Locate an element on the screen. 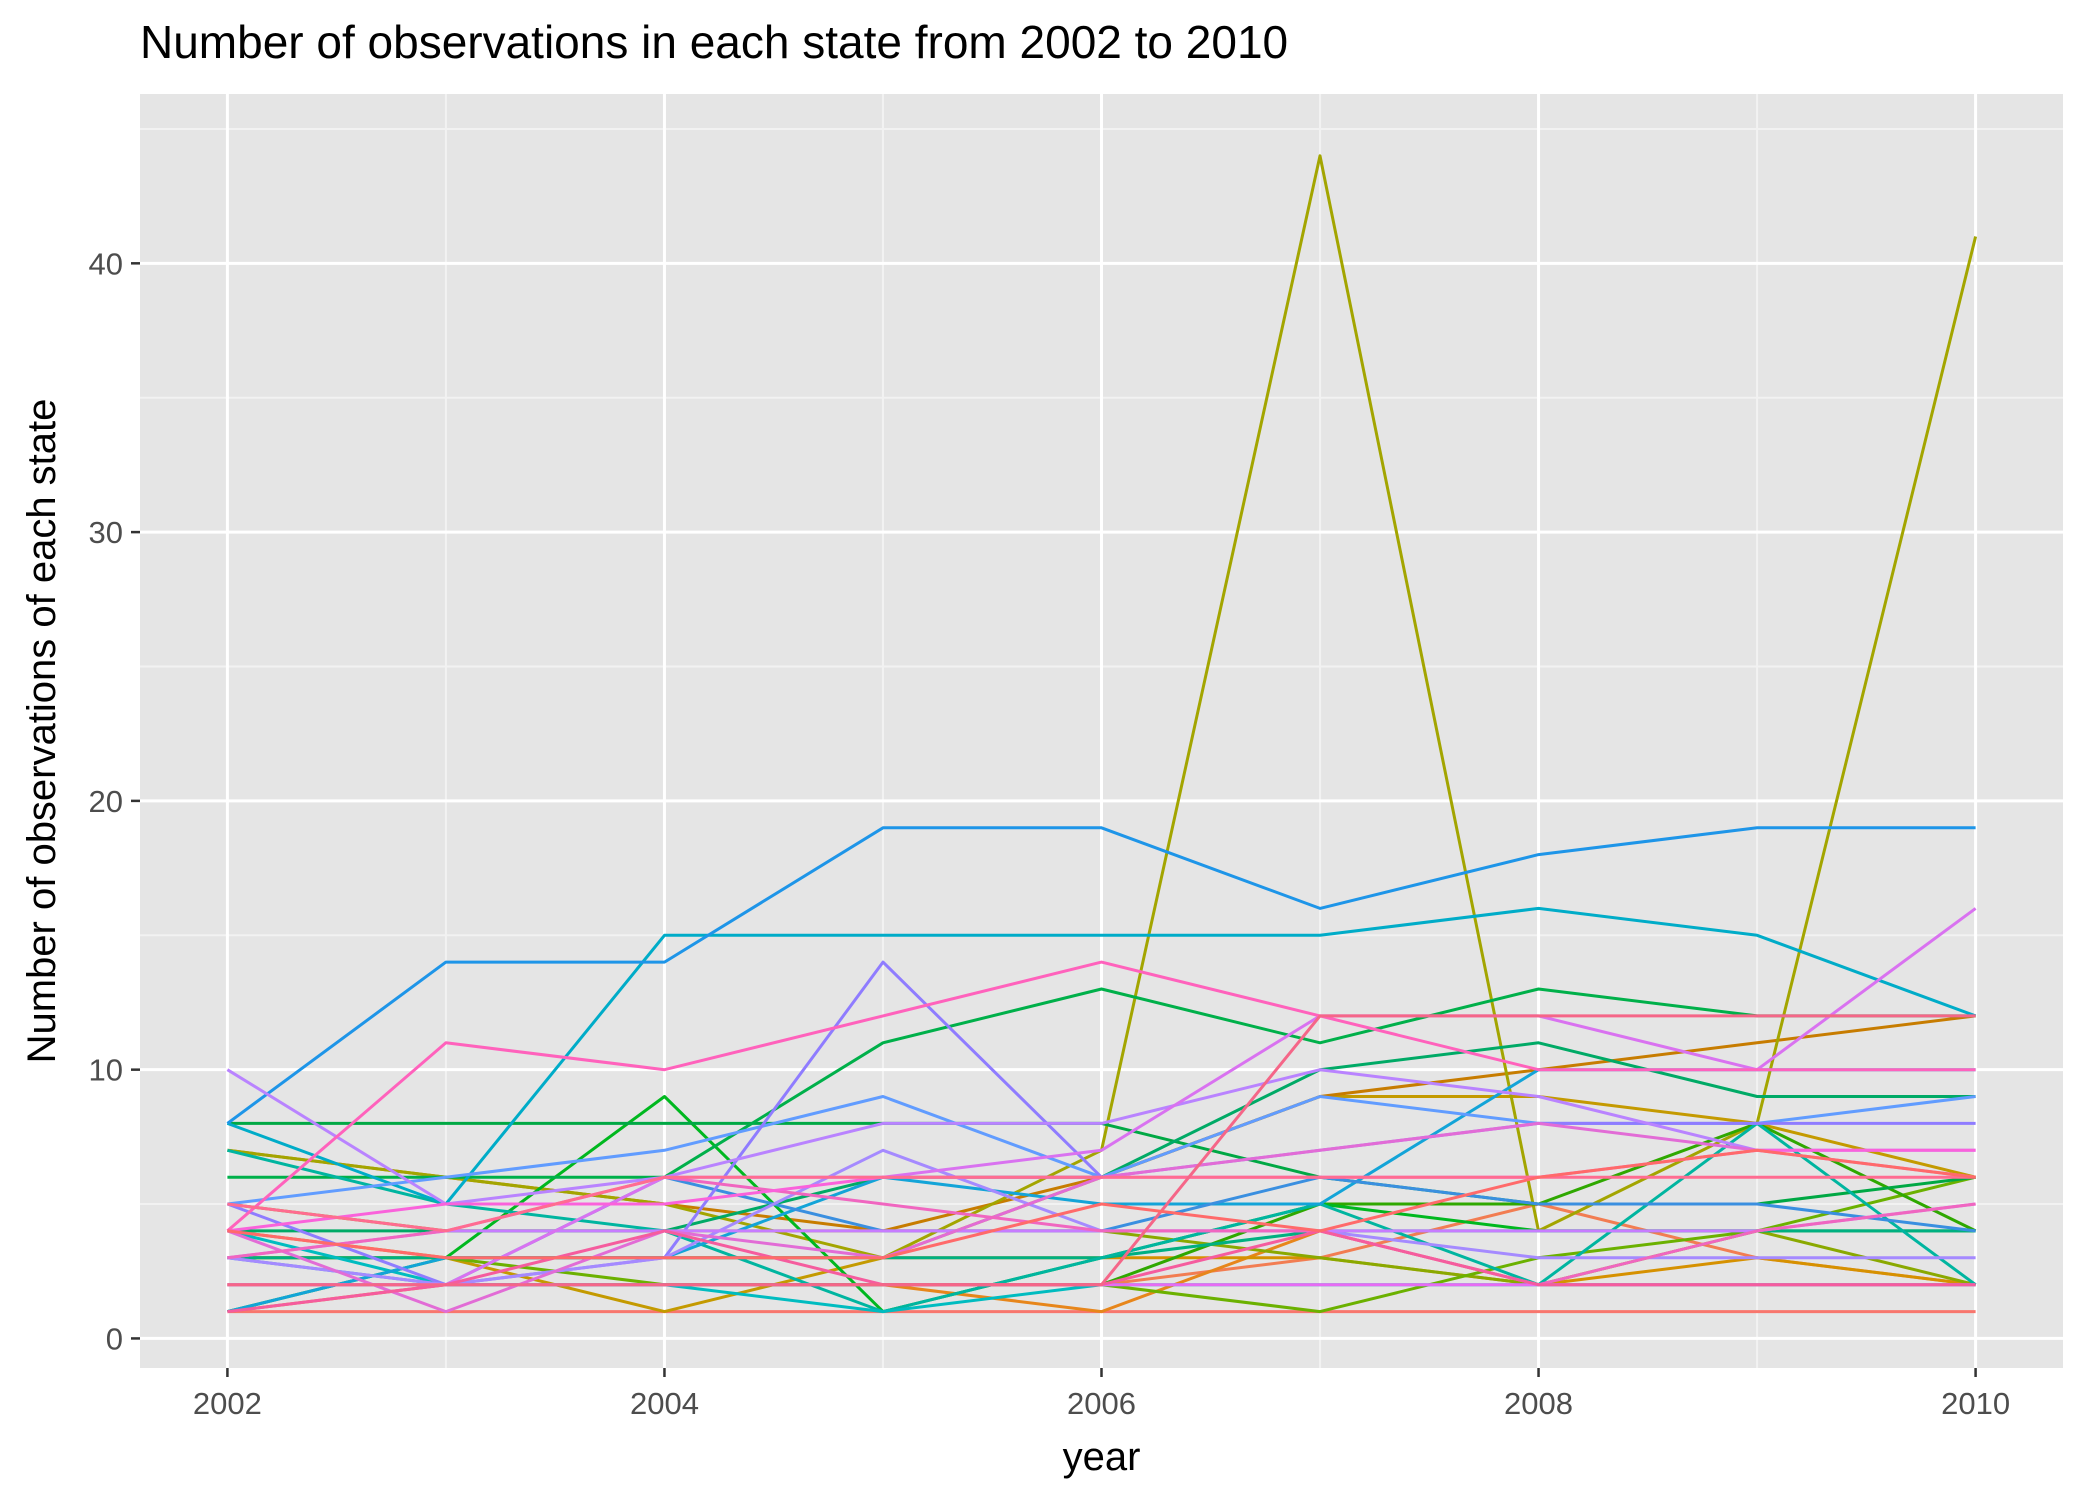 The height and width of the screenshot is (1499, 2099). x-axis-tick-labels: 2002 2004 2006 2008 2010 is located at coordinates (1101, 1403).